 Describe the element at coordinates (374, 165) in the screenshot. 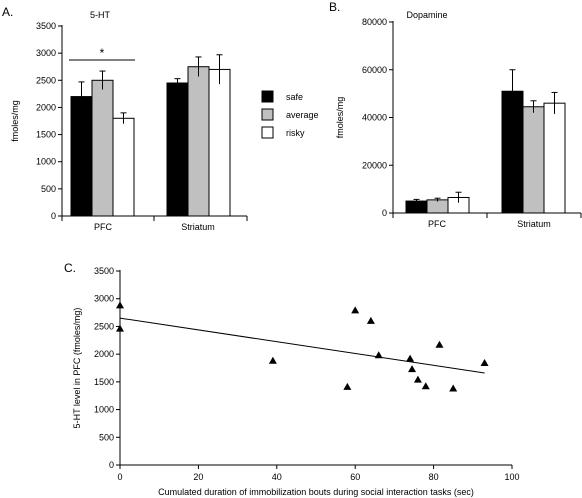

I see `y-tick-label: 20000` at that location.